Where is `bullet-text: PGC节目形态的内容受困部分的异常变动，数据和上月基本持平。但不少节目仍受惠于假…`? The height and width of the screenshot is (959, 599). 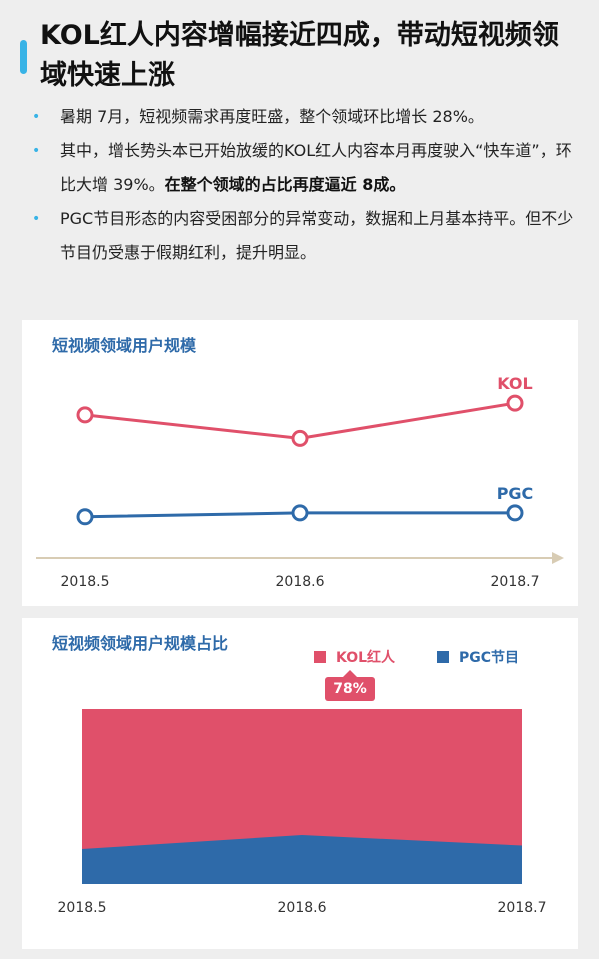
bullet-text: PGC节目形态的内容受困部分的异常变动，数据和上月基本持平。但不少节目仍受惠于假… is located at coordinates (317, 235).